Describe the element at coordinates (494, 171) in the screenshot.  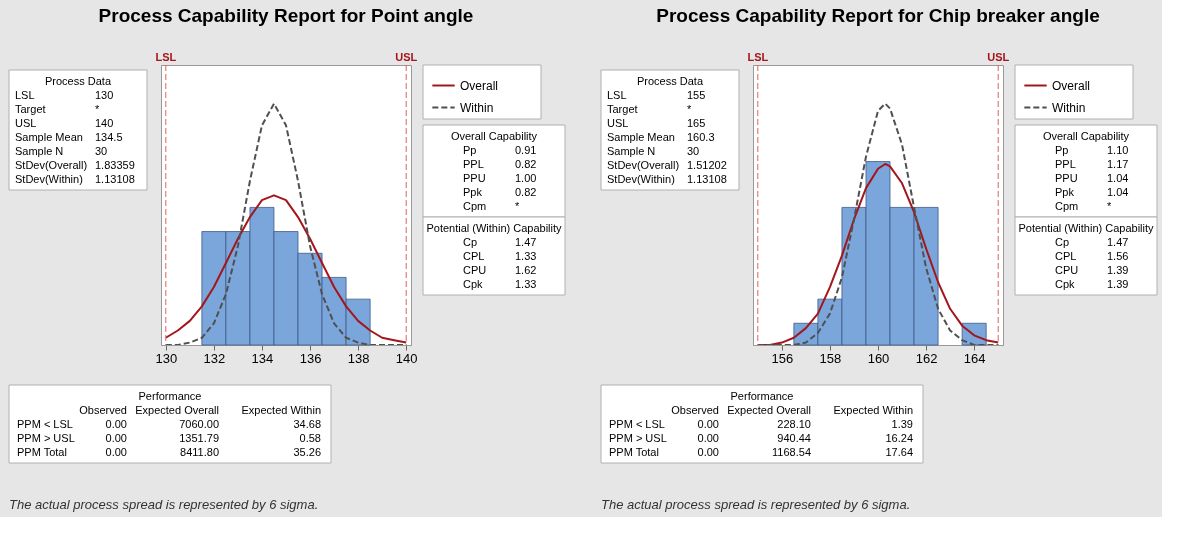
I see `text: Overall Capability Pp 0.91 PPL 0.82 PPU 1.00 Ppk 0.82 Cpm *` at that location.